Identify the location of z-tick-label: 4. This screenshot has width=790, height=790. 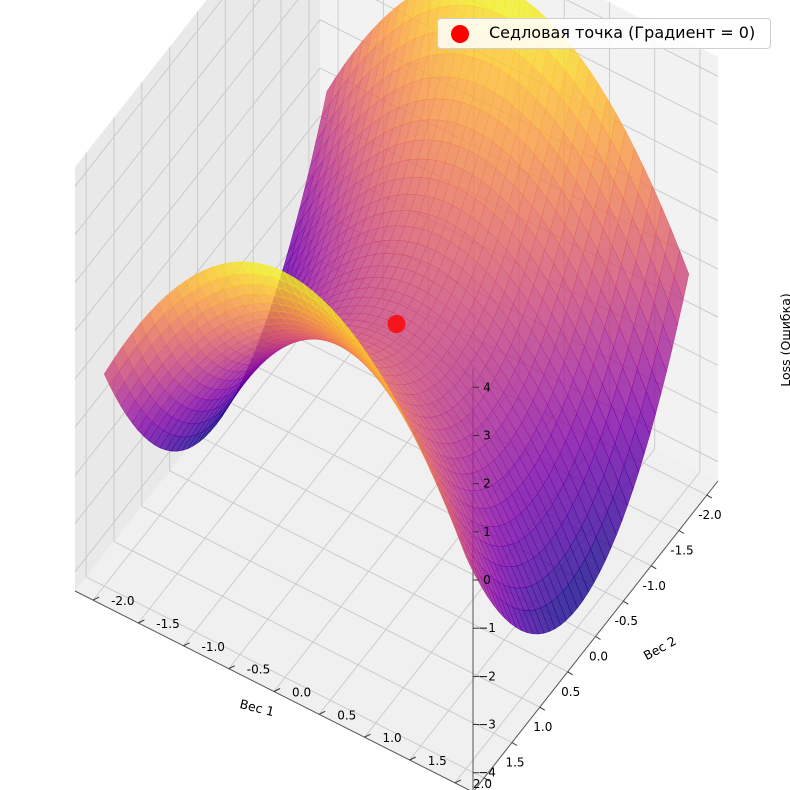
(487, 387).